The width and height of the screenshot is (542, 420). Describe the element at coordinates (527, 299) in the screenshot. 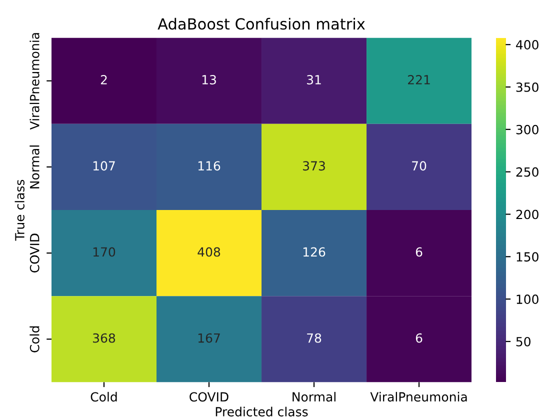

I see `color-bar-label: 100` at that location.